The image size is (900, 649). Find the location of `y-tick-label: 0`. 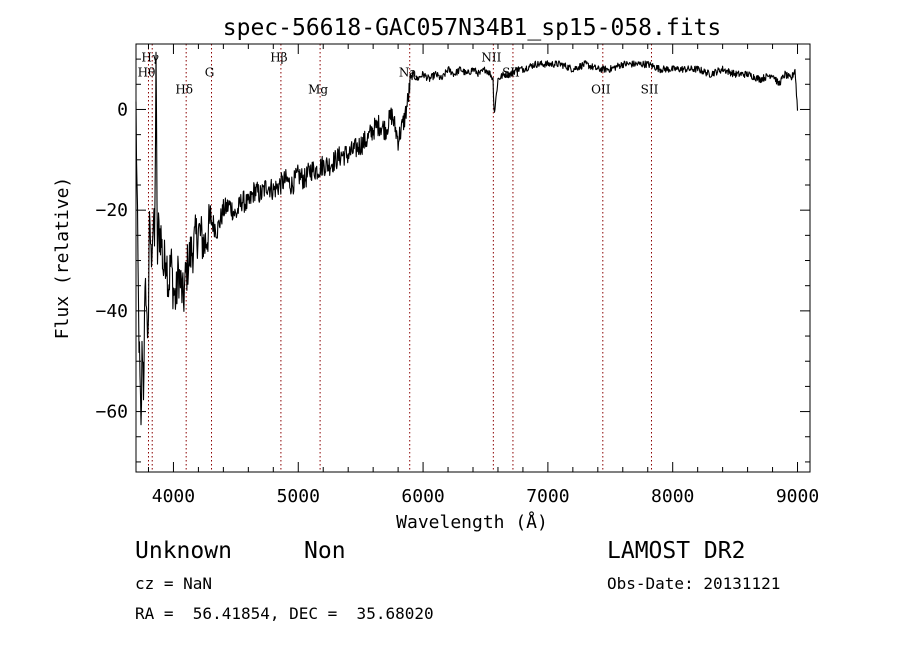

y-tick-label: 0 is located at coordinates (122, 109).